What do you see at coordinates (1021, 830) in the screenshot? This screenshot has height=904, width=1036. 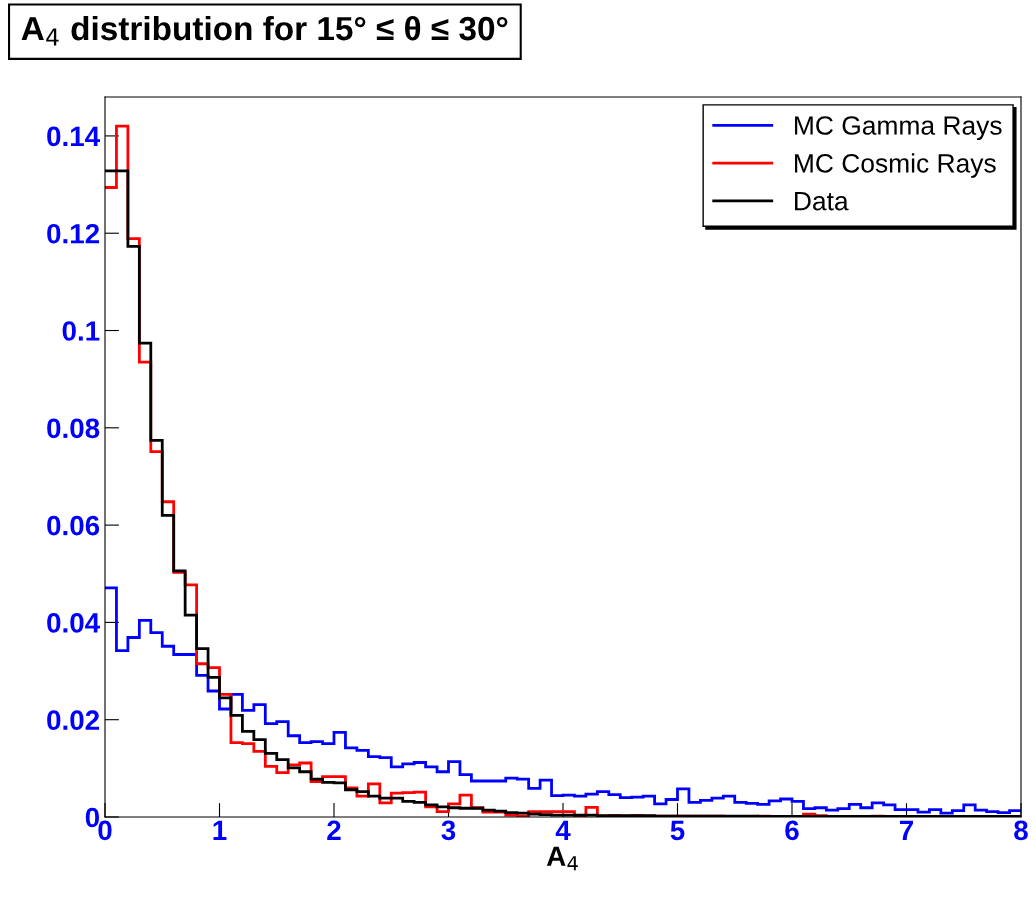 I see `x-tick-label: 8` at bounding box center [1021, 830].